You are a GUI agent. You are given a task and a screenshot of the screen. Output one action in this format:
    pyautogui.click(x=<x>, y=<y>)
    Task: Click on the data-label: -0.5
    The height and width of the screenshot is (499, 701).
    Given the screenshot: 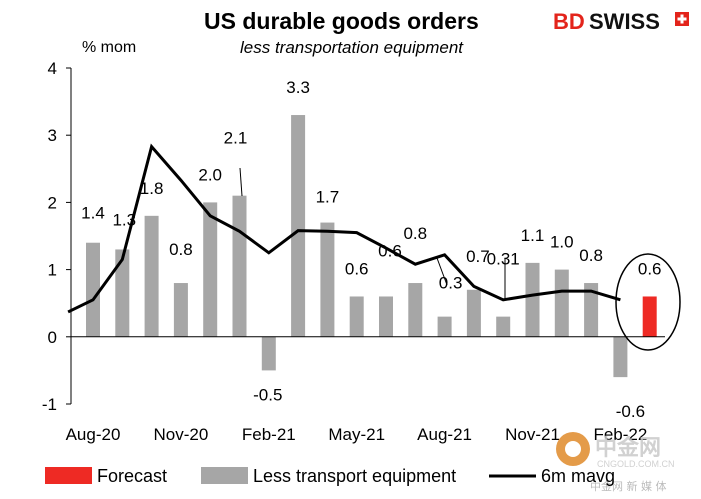 What is the action you would take?
    pyautogui.click(x=267, y=394)
    